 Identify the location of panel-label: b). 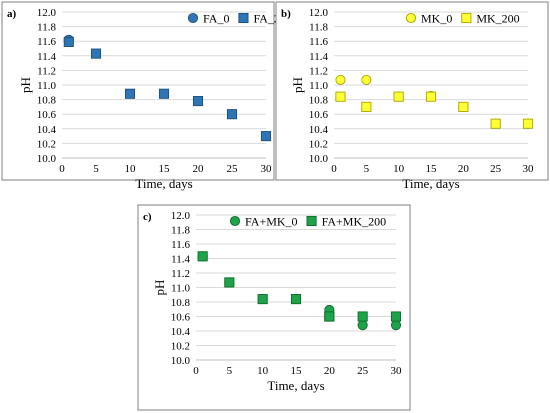
(286, 14).